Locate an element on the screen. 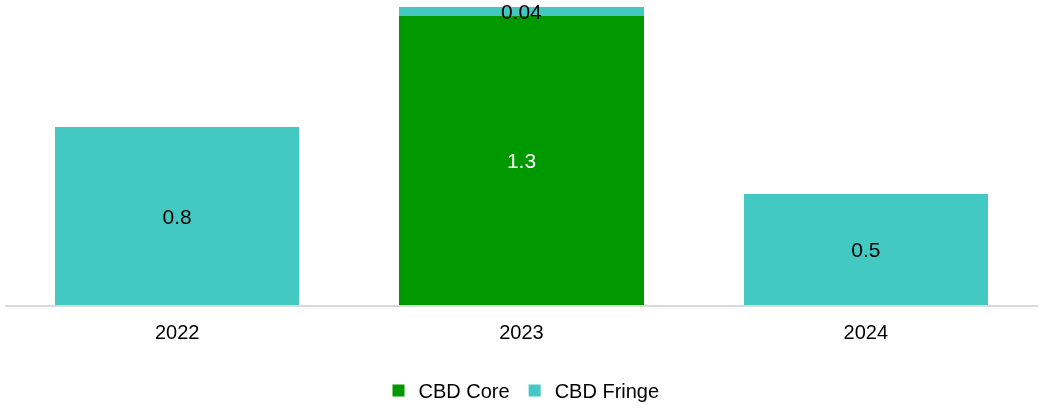 This screenshot has height=412, width=1040. x-tick-label: 2022 is located at coordinates (177, 332).